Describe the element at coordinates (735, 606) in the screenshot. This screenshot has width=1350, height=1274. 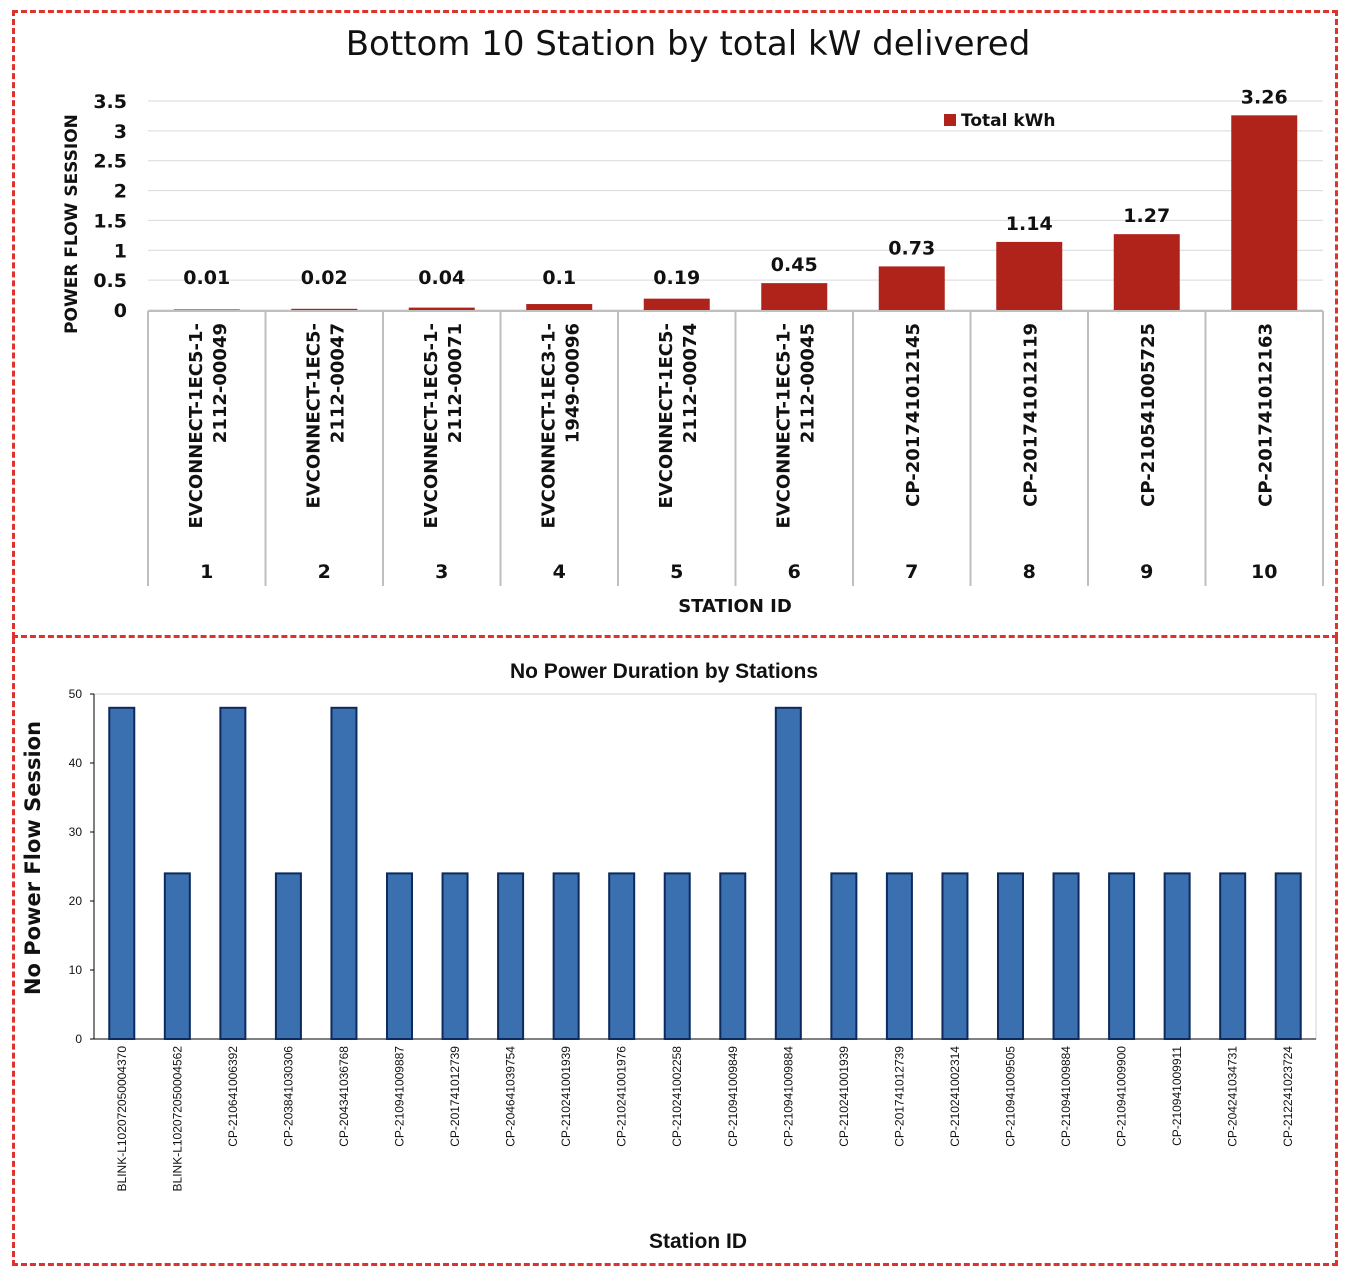
I see `chart1-x-axis-label: STATION ID` at that location.